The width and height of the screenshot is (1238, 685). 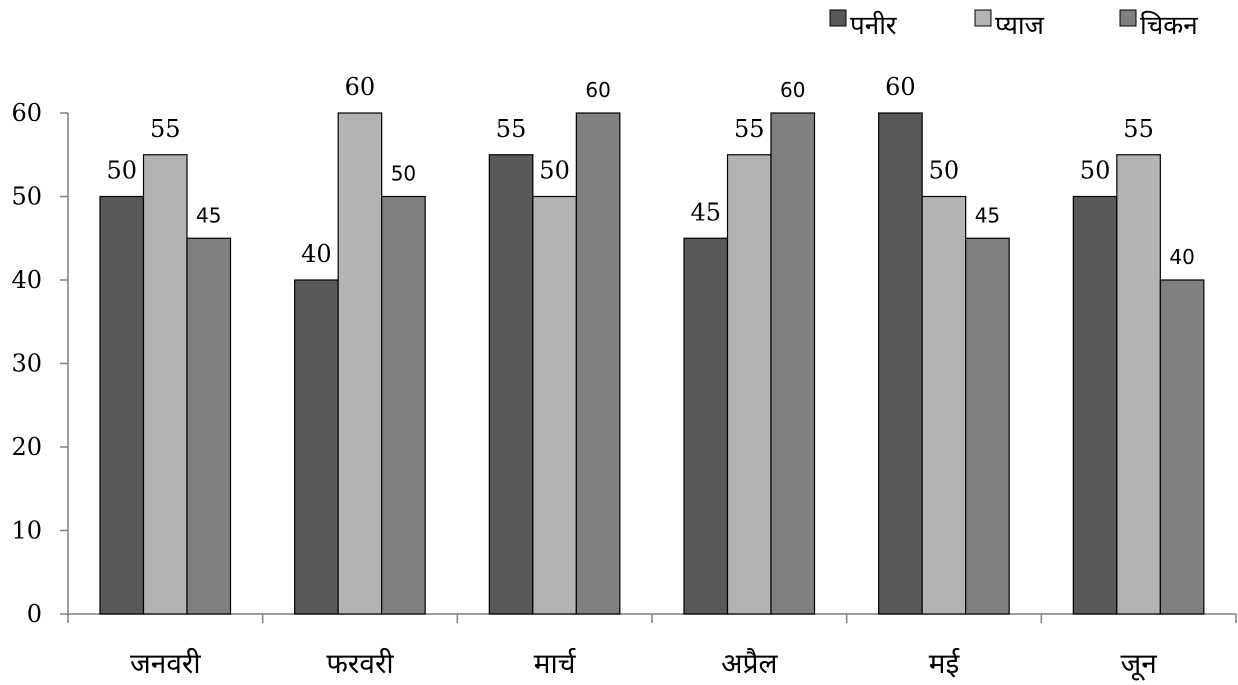 What do you see at coordinates (360, 663) in the screenshot?
I see `x-tick-label: फरवरी` at bounding box center [360, 663].